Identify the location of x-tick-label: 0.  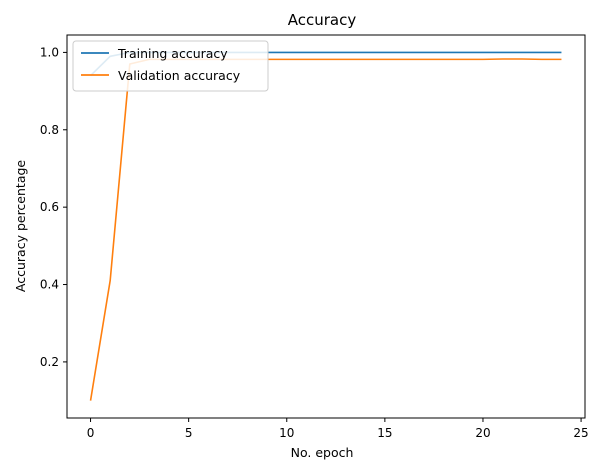
(91, 433).